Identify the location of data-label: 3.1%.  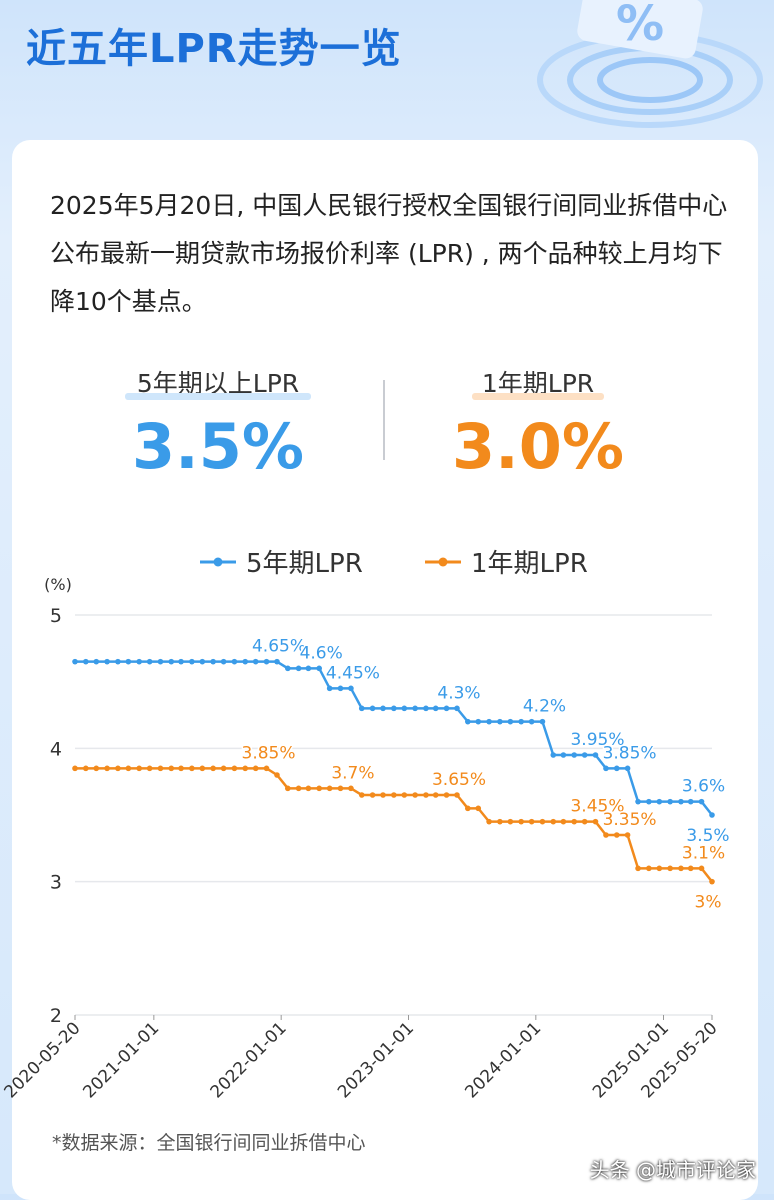
(703, 853).